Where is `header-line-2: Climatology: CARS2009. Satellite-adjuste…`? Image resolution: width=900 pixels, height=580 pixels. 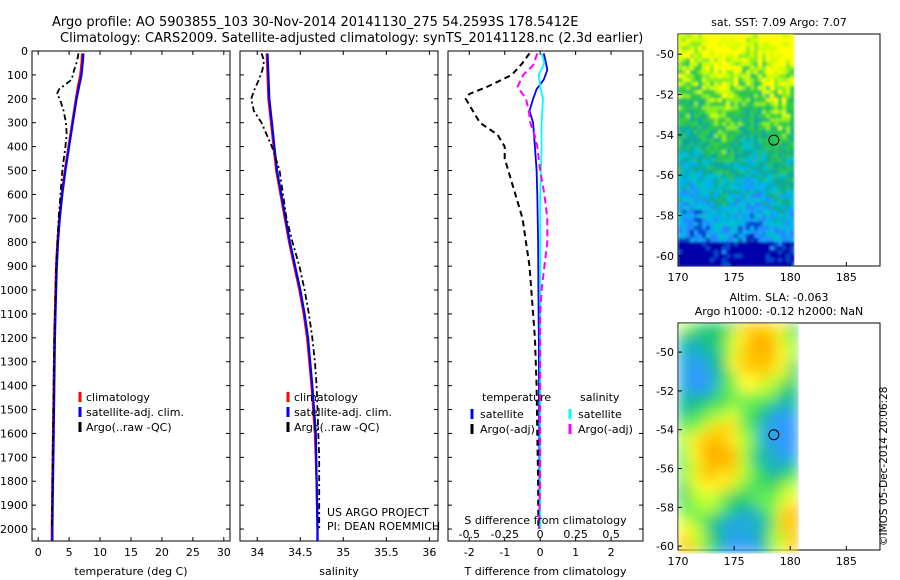
header-line-2: Climatology: CARS2009. Satellite-adjuste… is located at coordinates (351, 38).